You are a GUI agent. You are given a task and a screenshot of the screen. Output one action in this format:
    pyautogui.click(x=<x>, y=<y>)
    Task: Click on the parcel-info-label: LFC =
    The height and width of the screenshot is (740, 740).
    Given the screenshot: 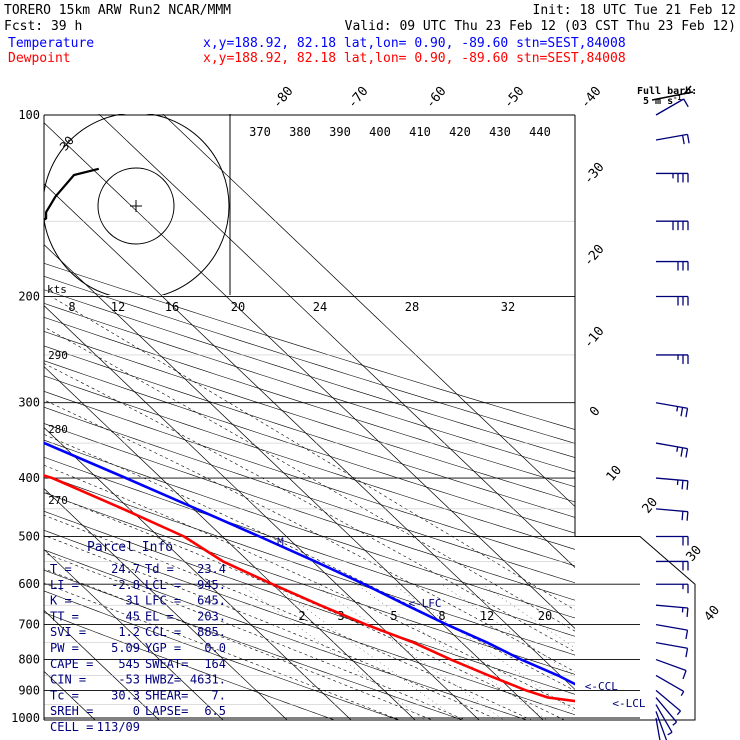 What is the action you would take?
    pyautogui.click(x=163, y=601)
    